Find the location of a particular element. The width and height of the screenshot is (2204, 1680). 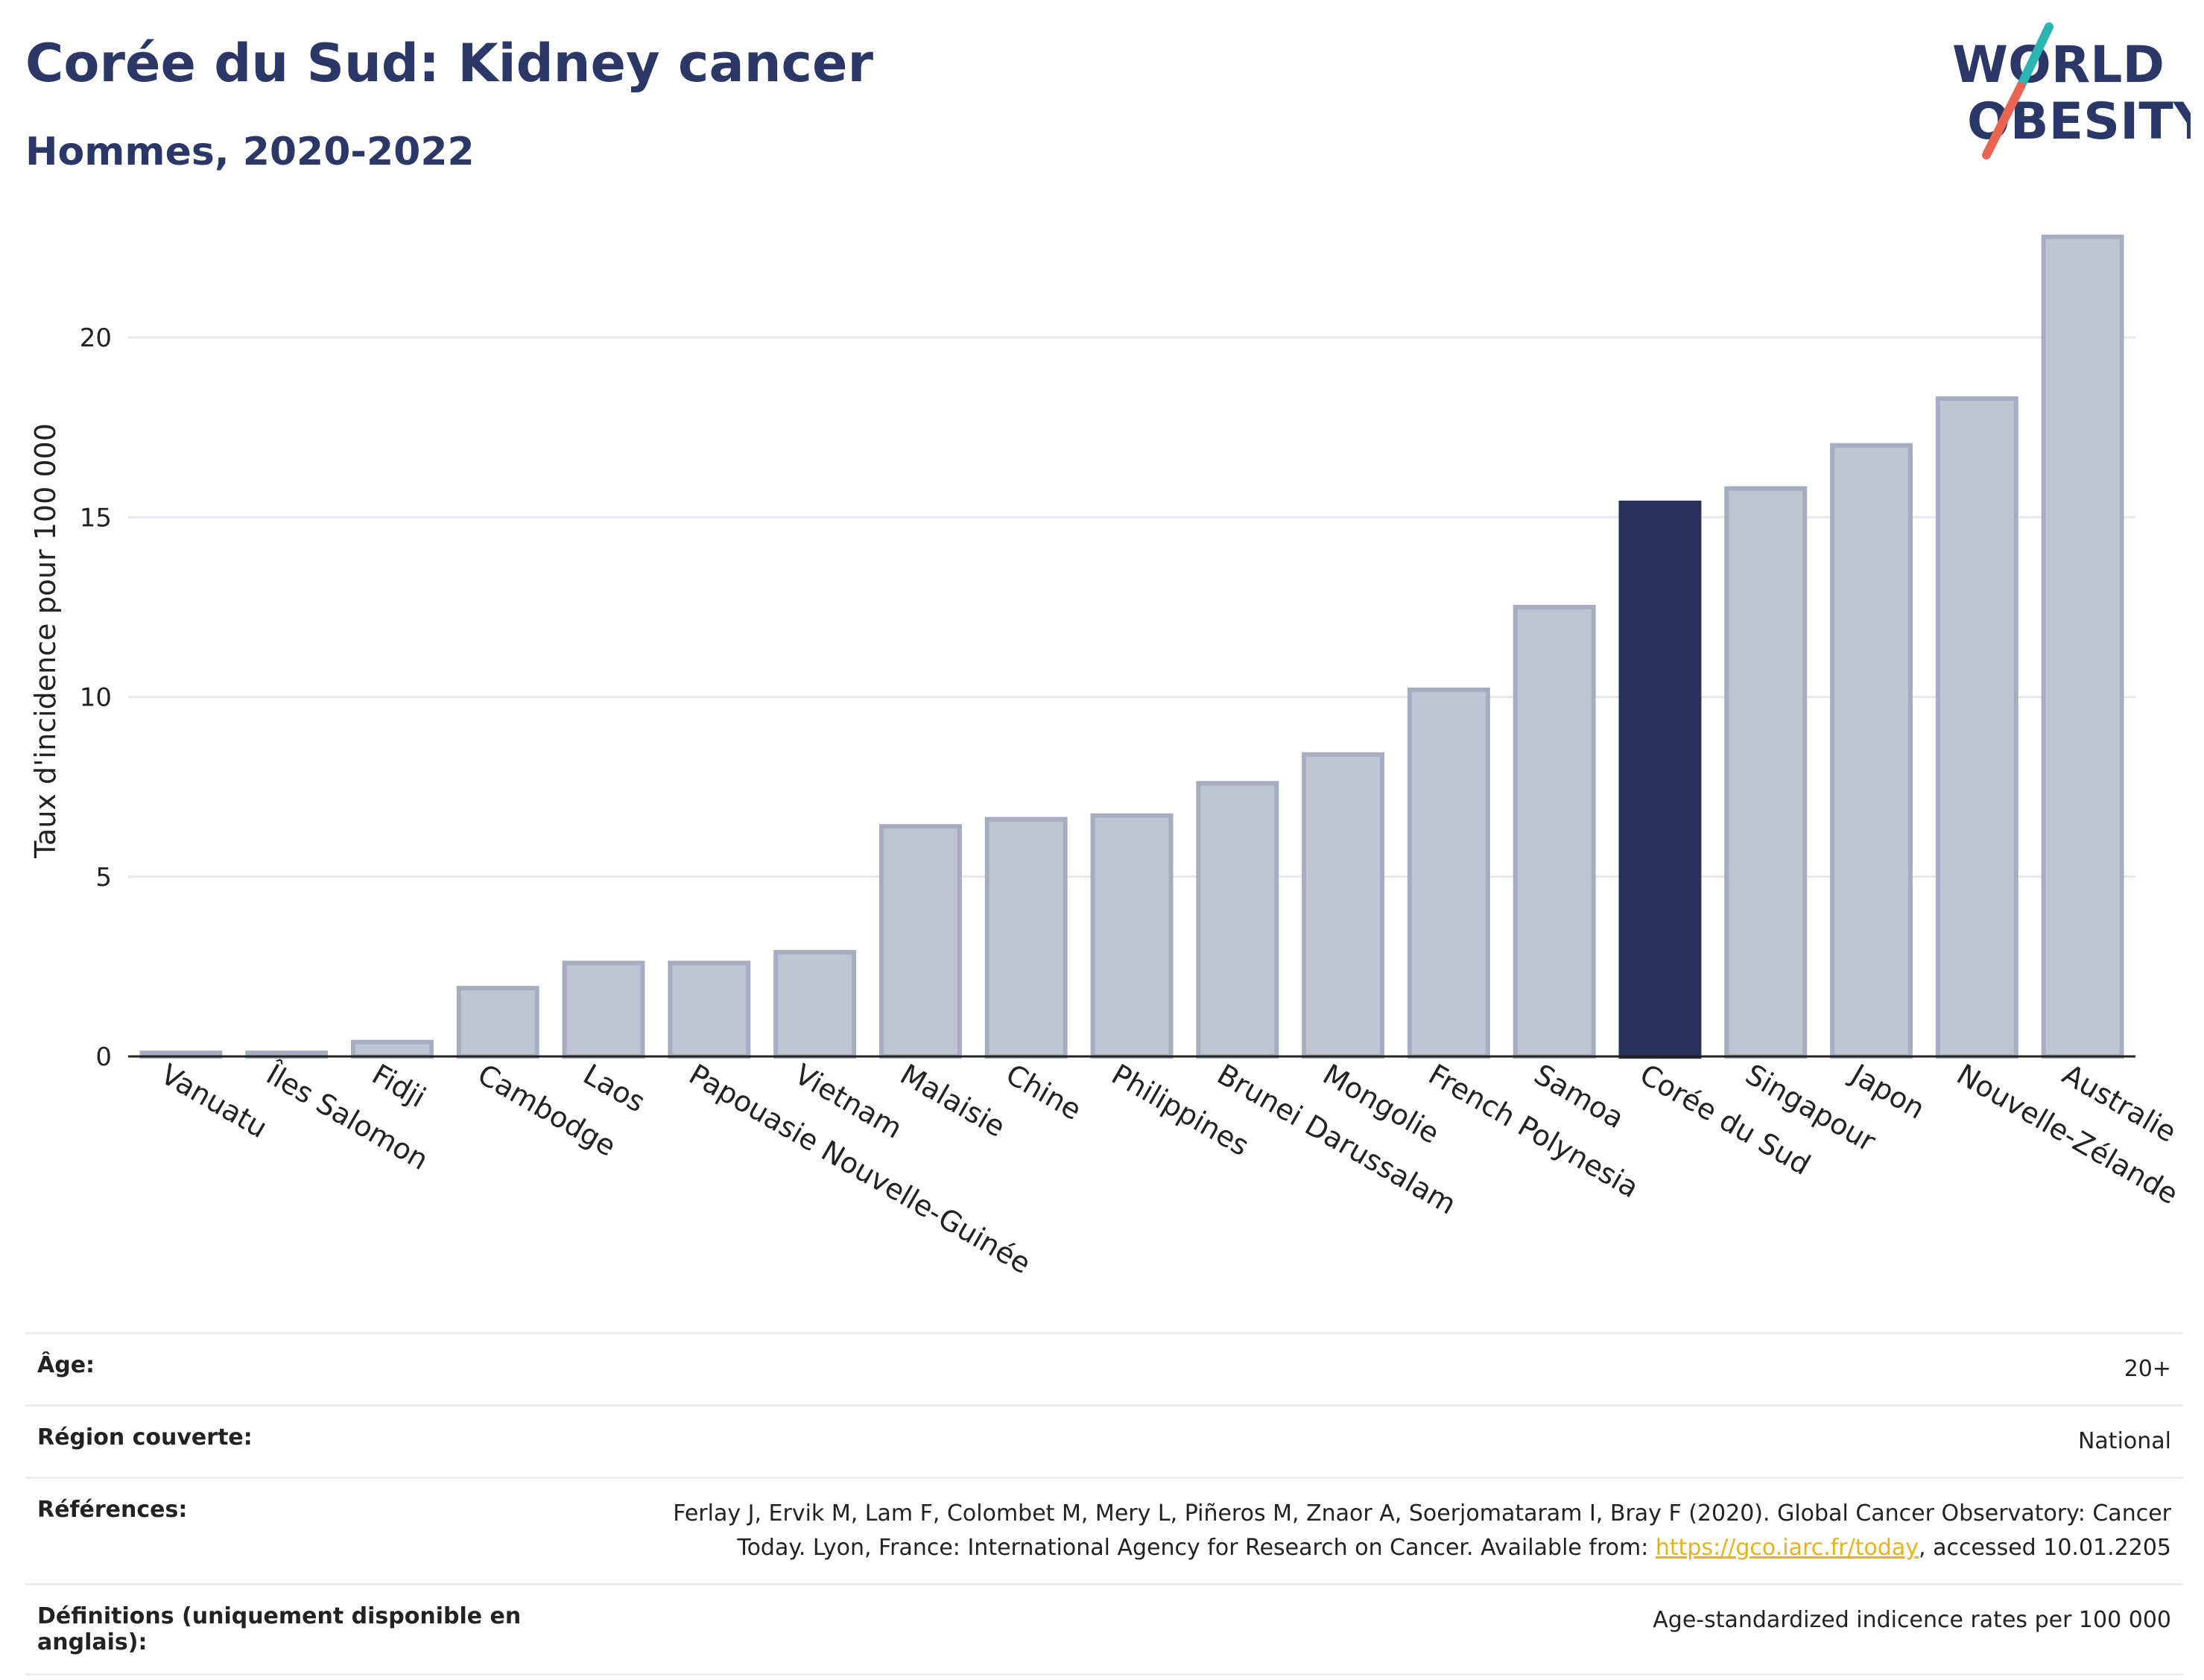

chart-title: Corée du Sud: Kidney cancer is located at coordinates (449, 63).